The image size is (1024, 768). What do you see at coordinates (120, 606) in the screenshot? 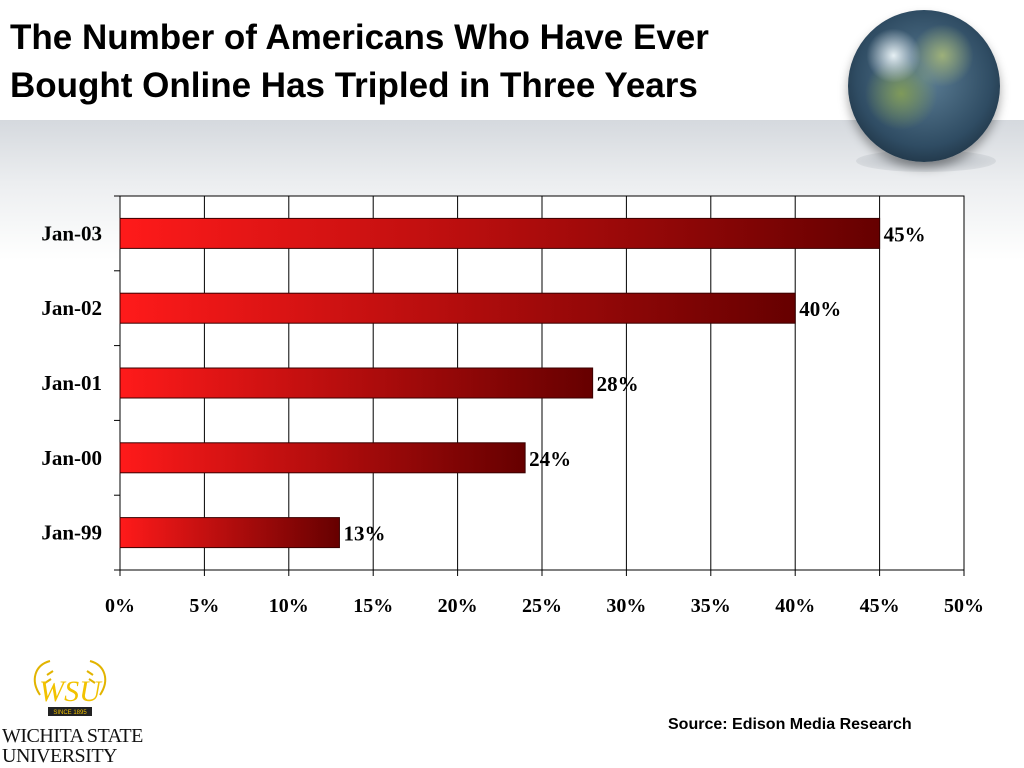
I see `x-tick-label: 0%` at bounding box center [120, 606].